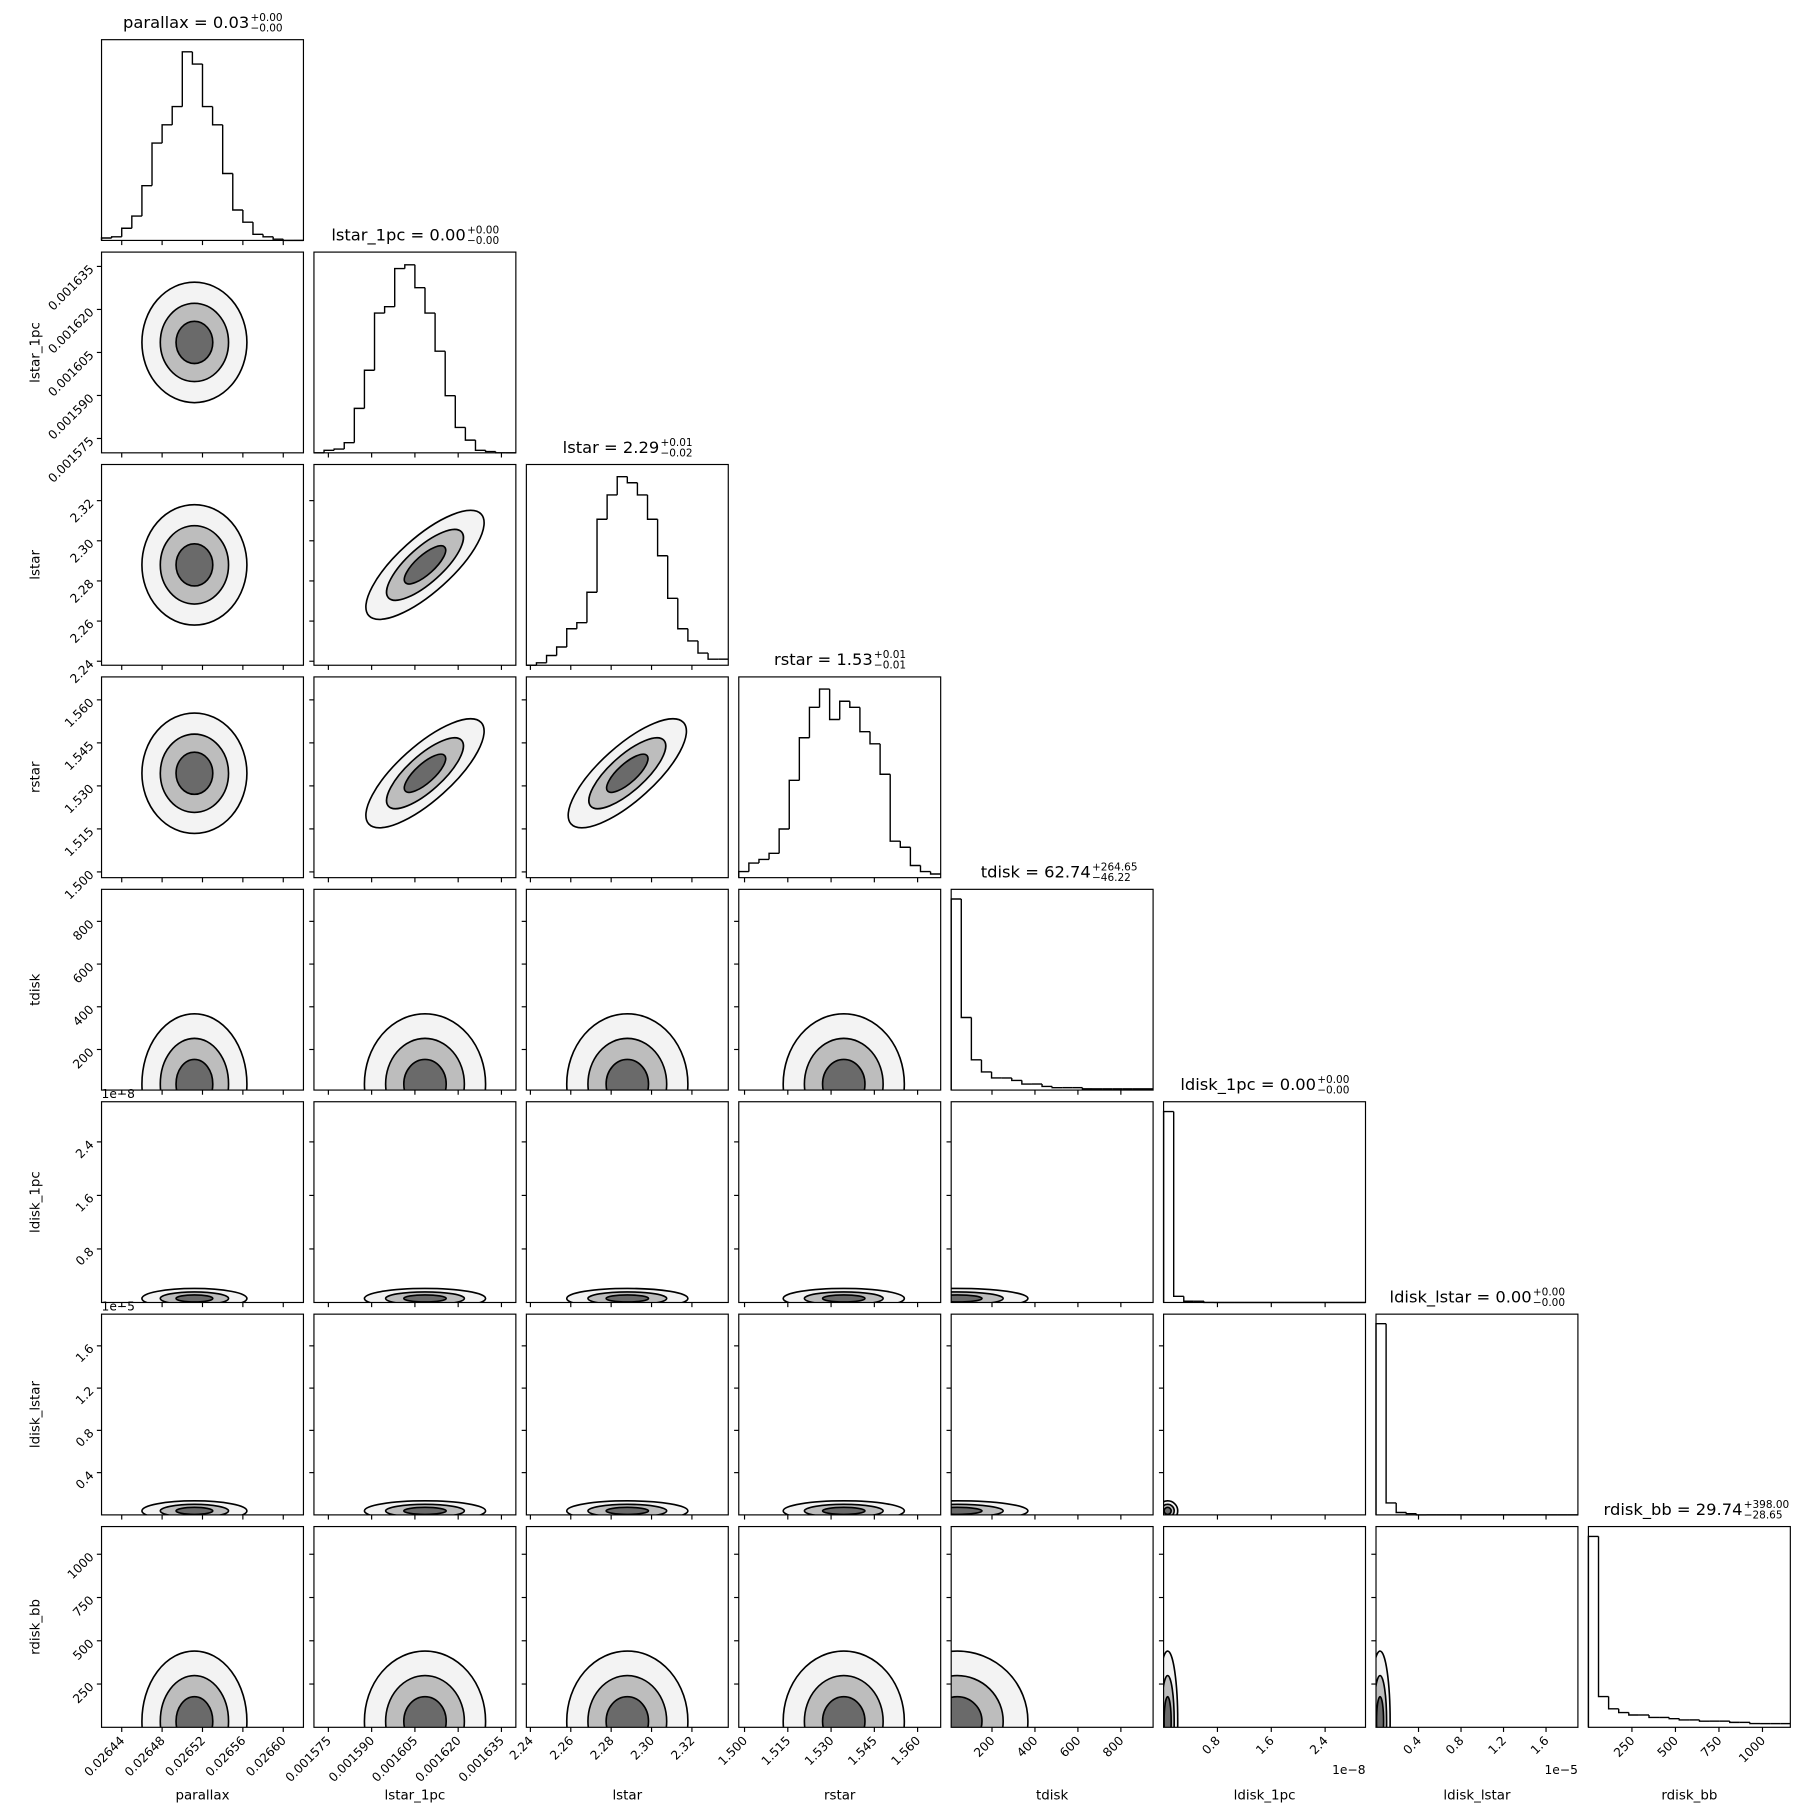 The height and width of the screenshot is (1813, 1809). I want to click on panel-title: parallax = 0.03, so click(186, 22).